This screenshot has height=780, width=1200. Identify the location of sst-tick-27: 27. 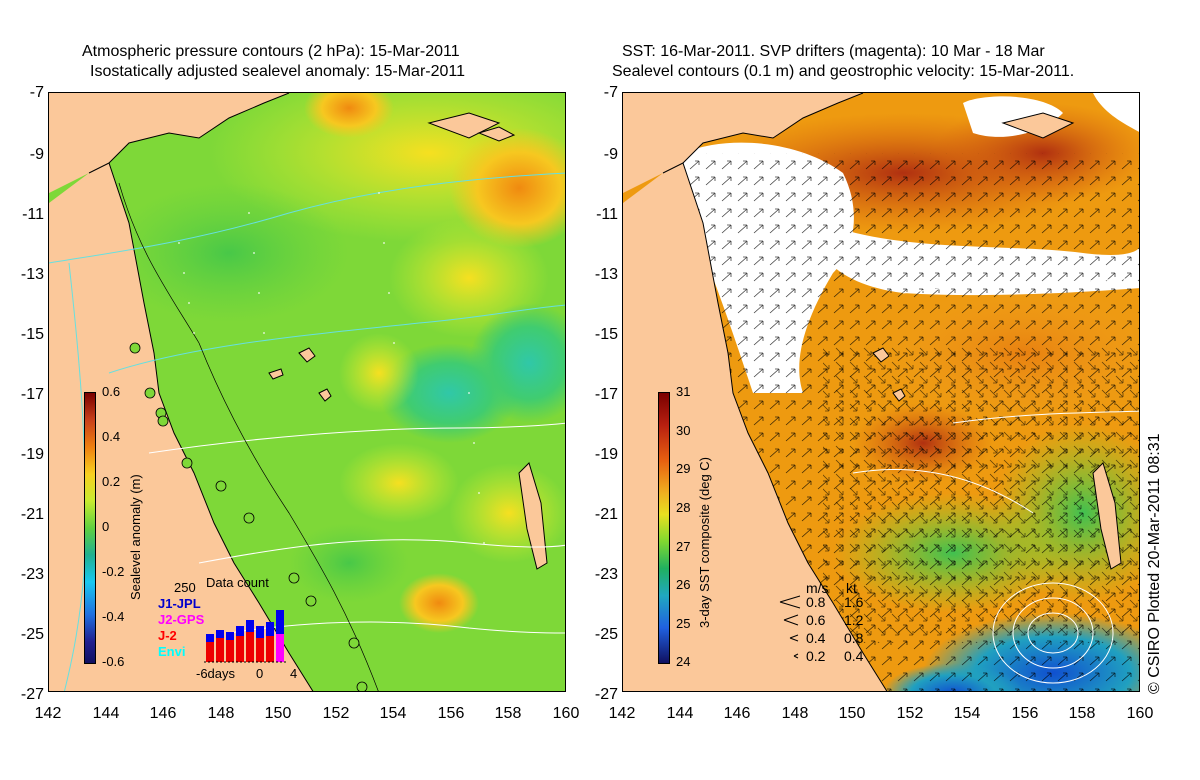
(683, 546).